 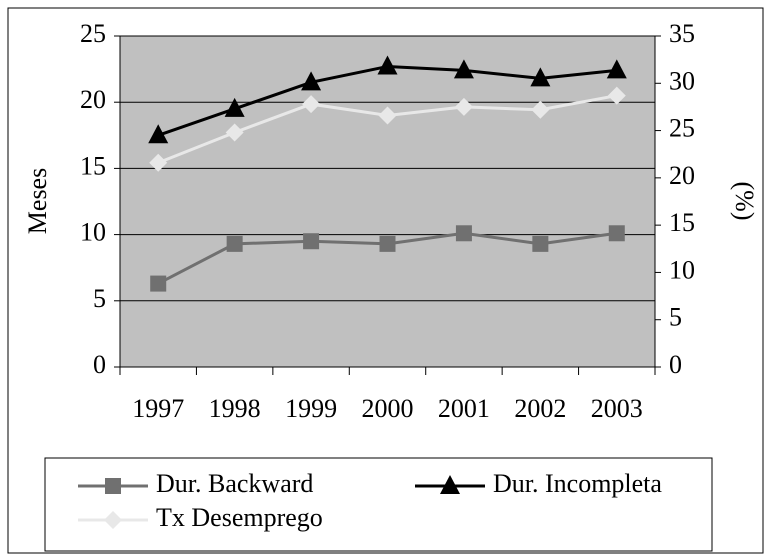 What do you see at coordinates (93, 165) in the screenshot?
I see `y-tick-label: 15` at bounding box center [93, 165].